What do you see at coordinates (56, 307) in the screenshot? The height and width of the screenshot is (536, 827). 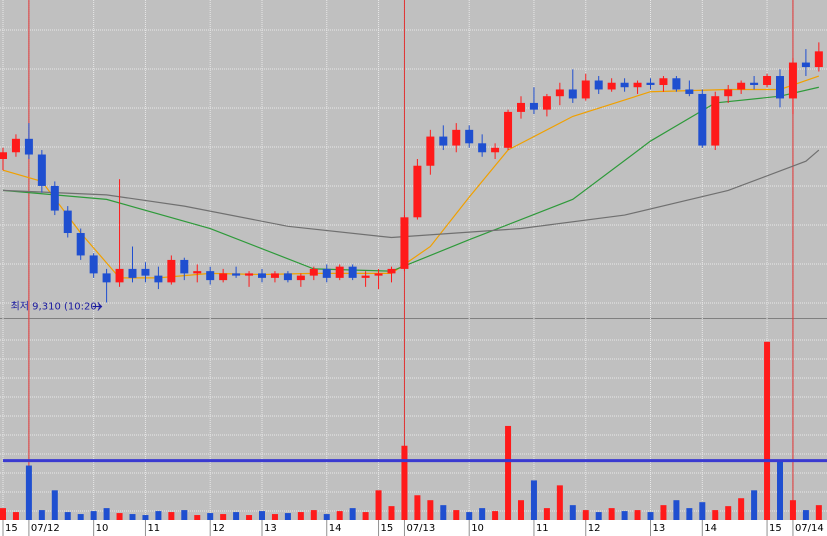 I see `annotation: 최저 9,310 (10:20)` at bounding box center [56, 307].